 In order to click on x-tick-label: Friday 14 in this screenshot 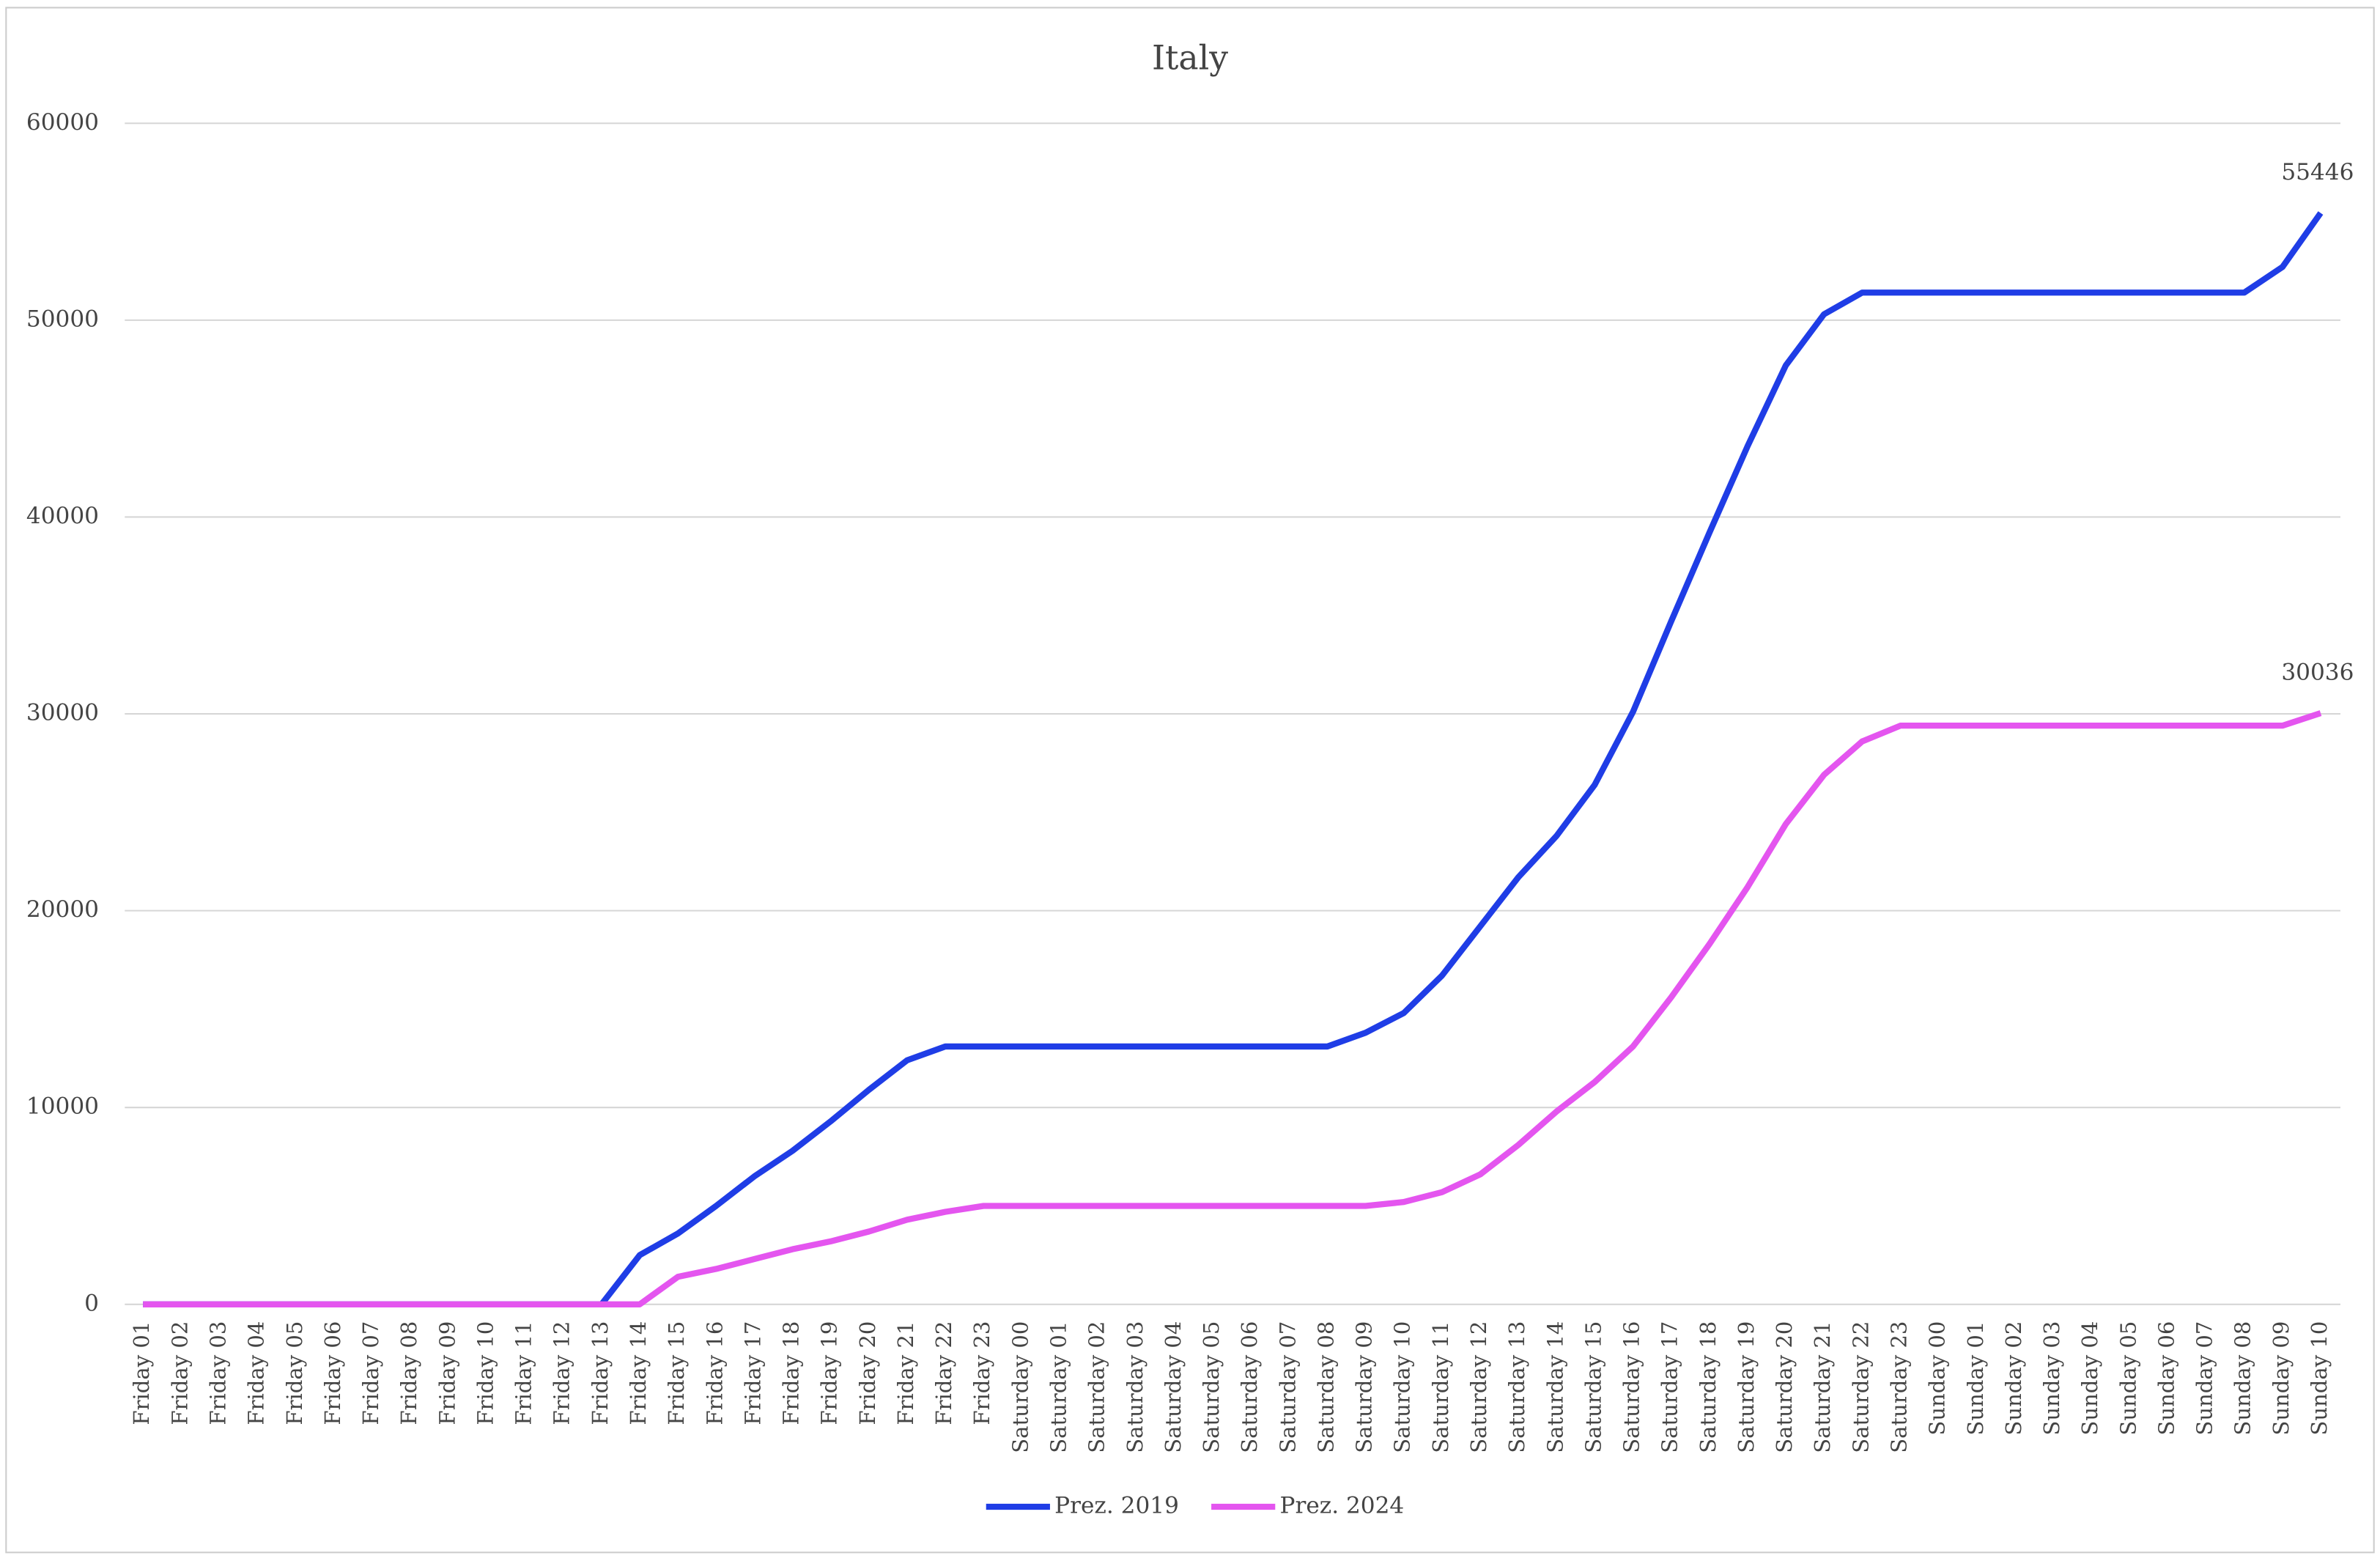, I will do `click(638, 1373)`.